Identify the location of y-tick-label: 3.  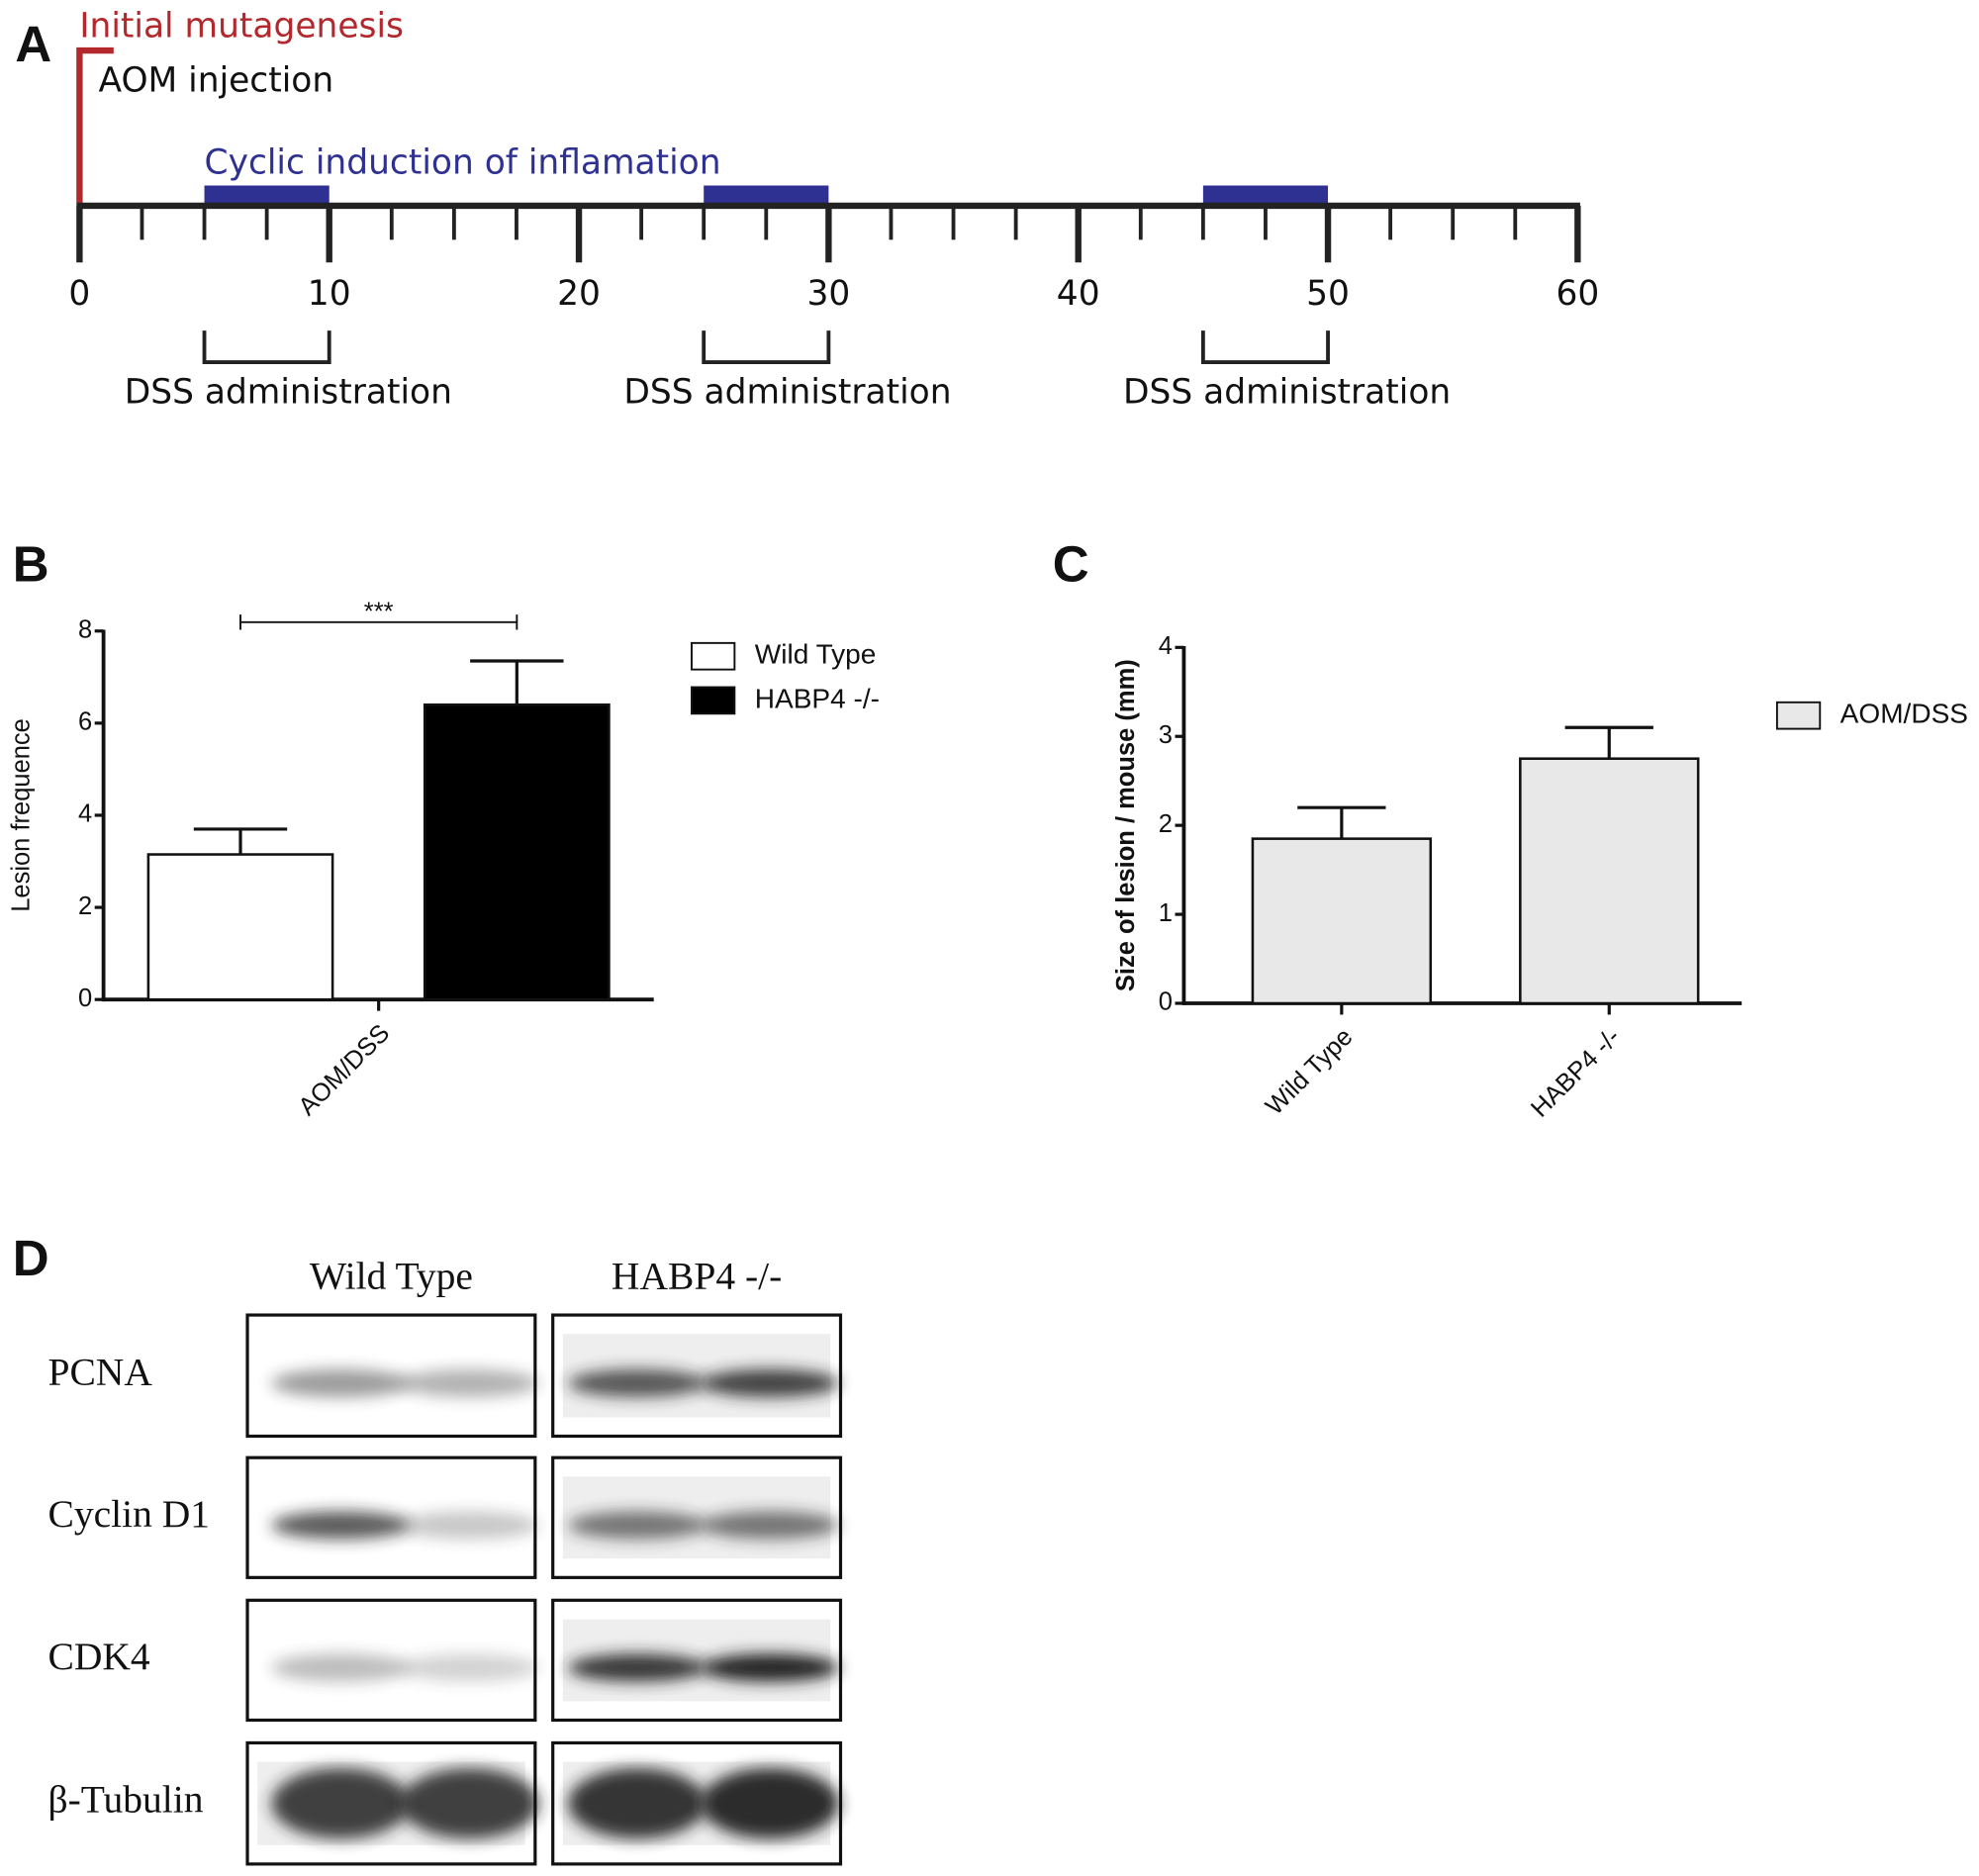
(1166, 735).